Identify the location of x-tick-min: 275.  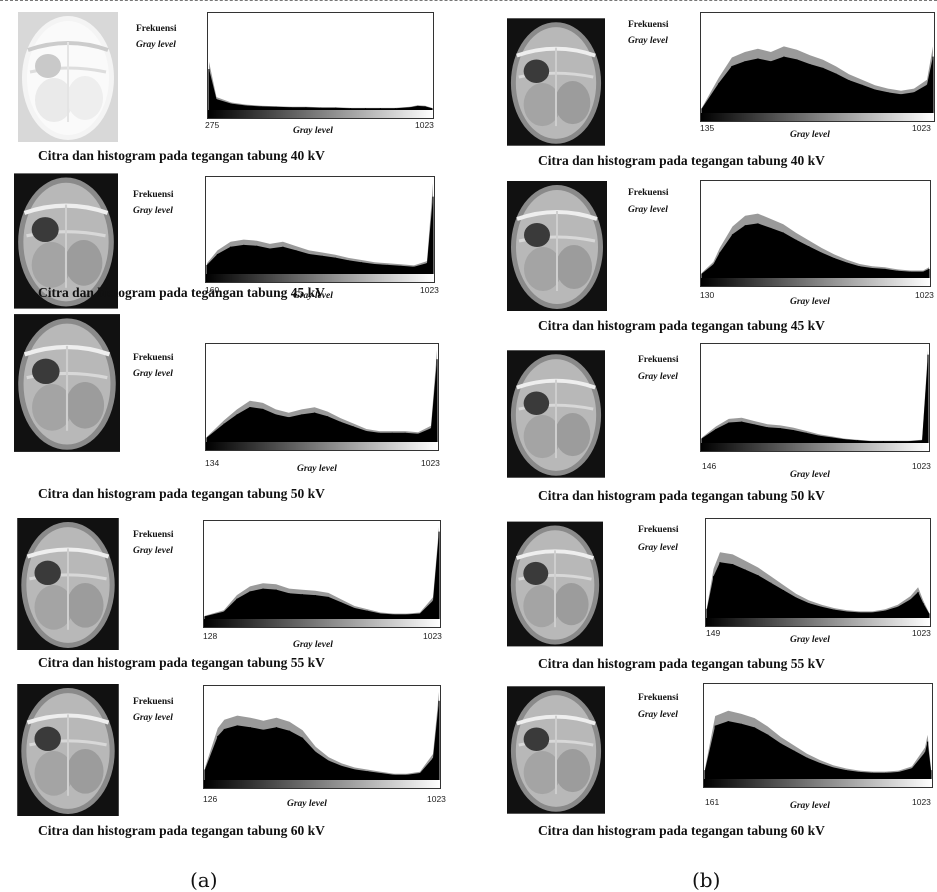
(212, 125).